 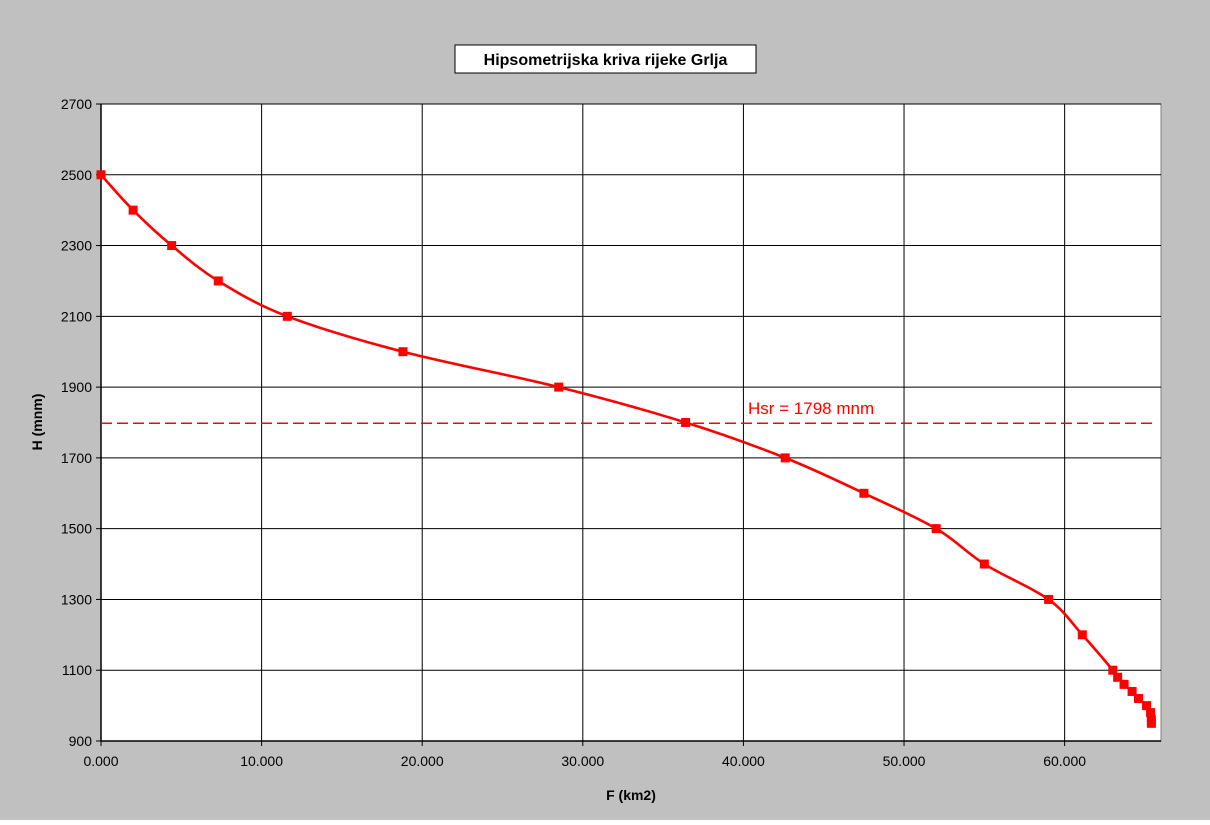 I want to click on y-axis-label: H (mnm), so click(x=37, y=422).